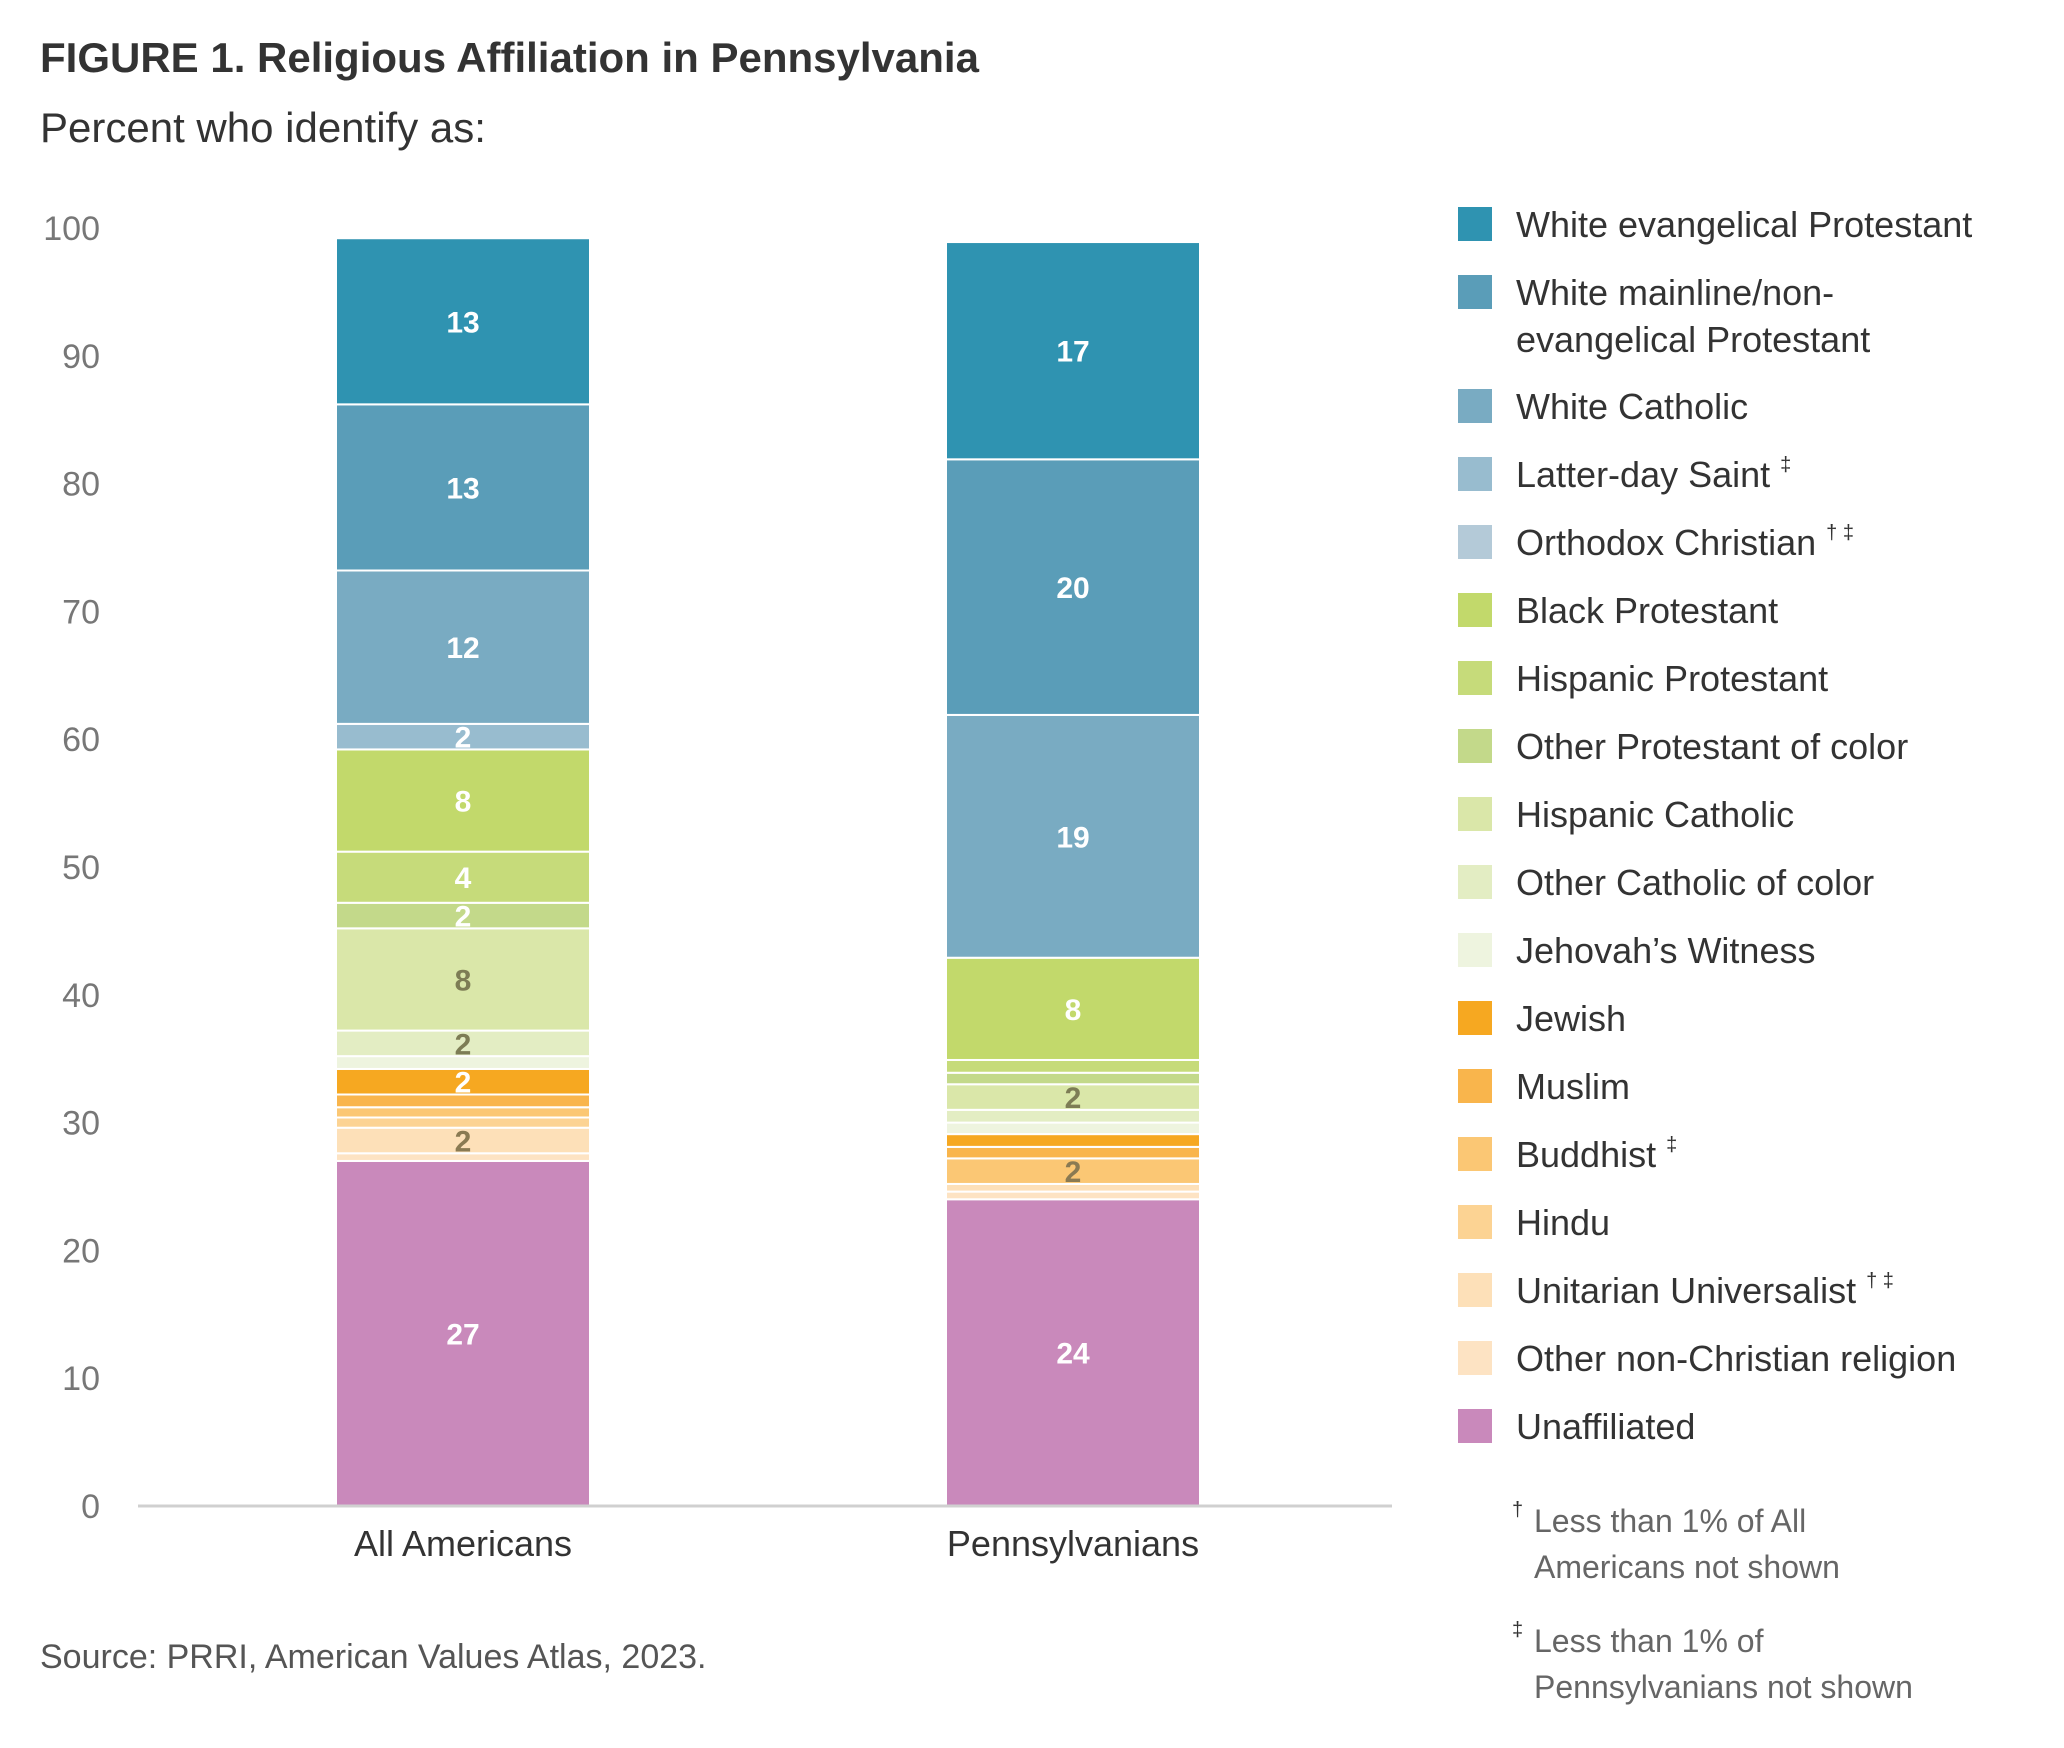 The image size is (2064, 1748). What do you see at coordinates (1632, 406) in the screenshot?
I see `legend-label: White Catholic` at bounding box center [1632, 406].